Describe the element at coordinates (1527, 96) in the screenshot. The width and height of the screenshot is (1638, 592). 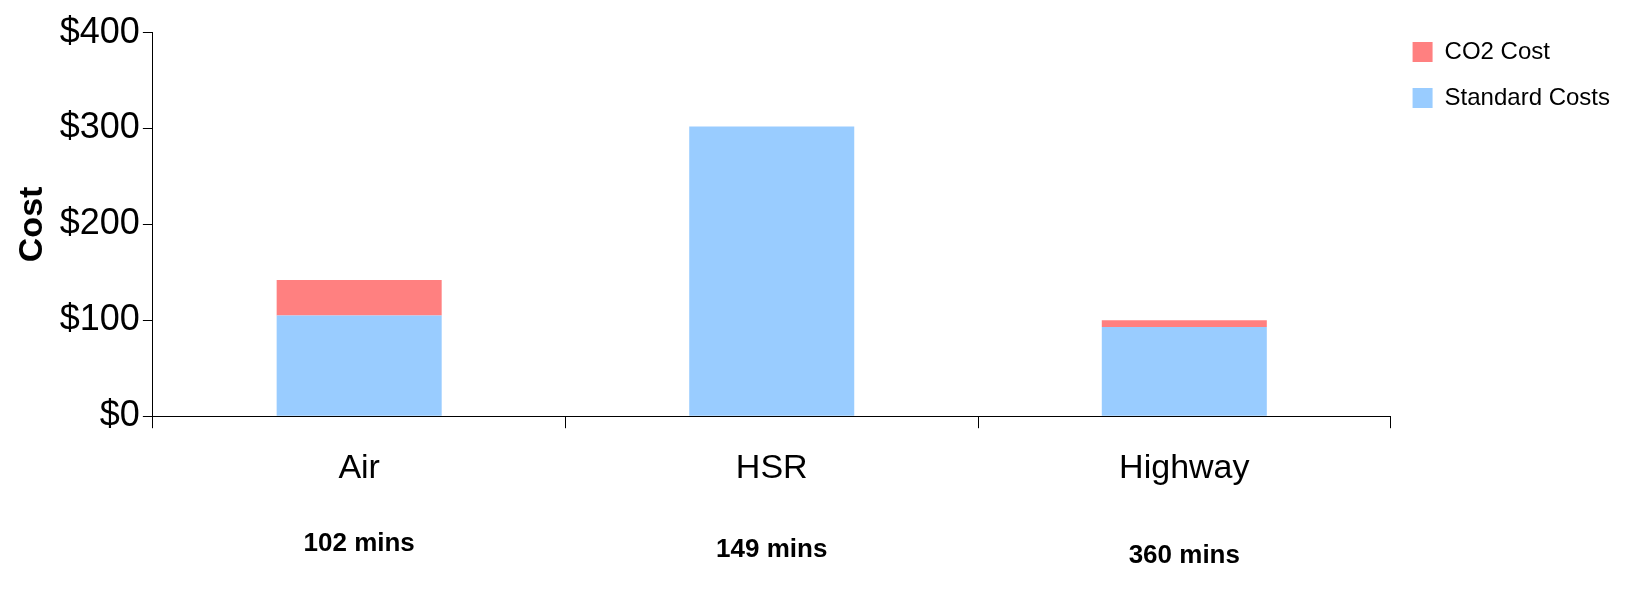
I see `legend-label: Standard Costs` at that location.